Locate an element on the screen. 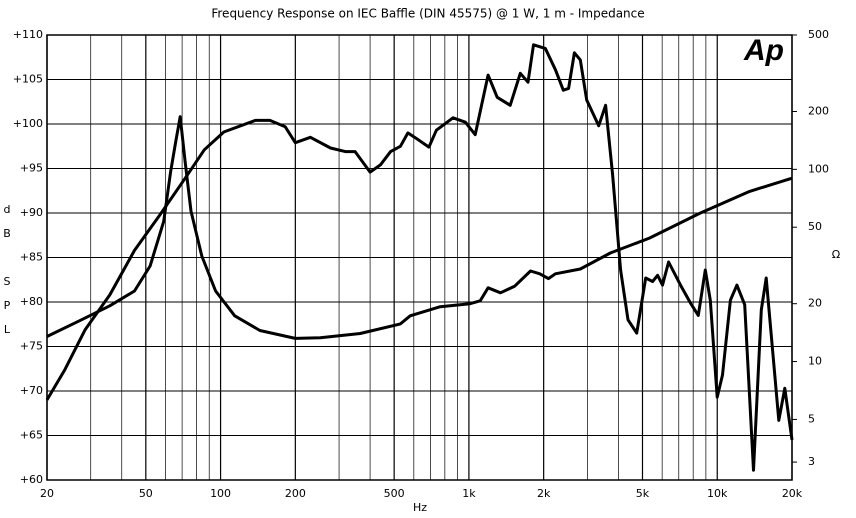  x-tick-label: 50 is located at coordinates (146, 493).